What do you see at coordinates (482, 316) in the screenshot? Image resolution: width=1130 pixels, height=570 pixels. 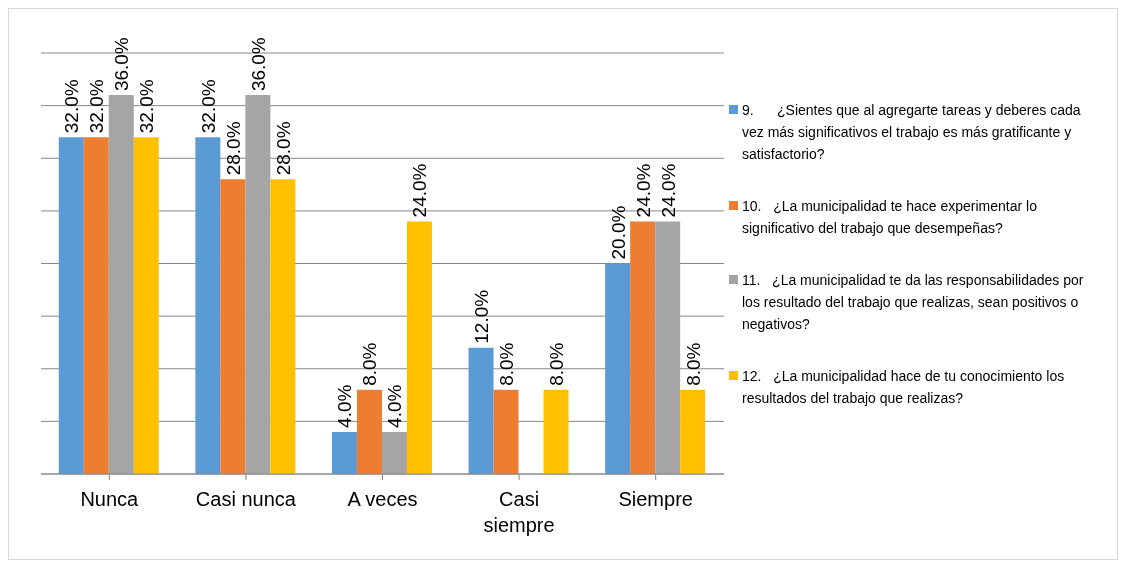 I see `data-label: 12.0%` at bounding box center [482, 316].